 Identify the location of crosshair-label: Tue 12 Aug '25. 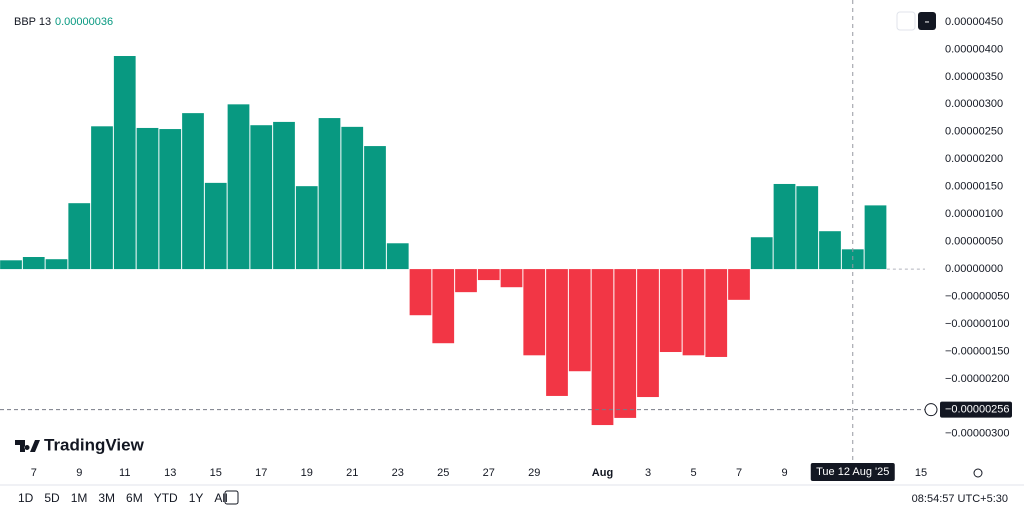
(852, 472).